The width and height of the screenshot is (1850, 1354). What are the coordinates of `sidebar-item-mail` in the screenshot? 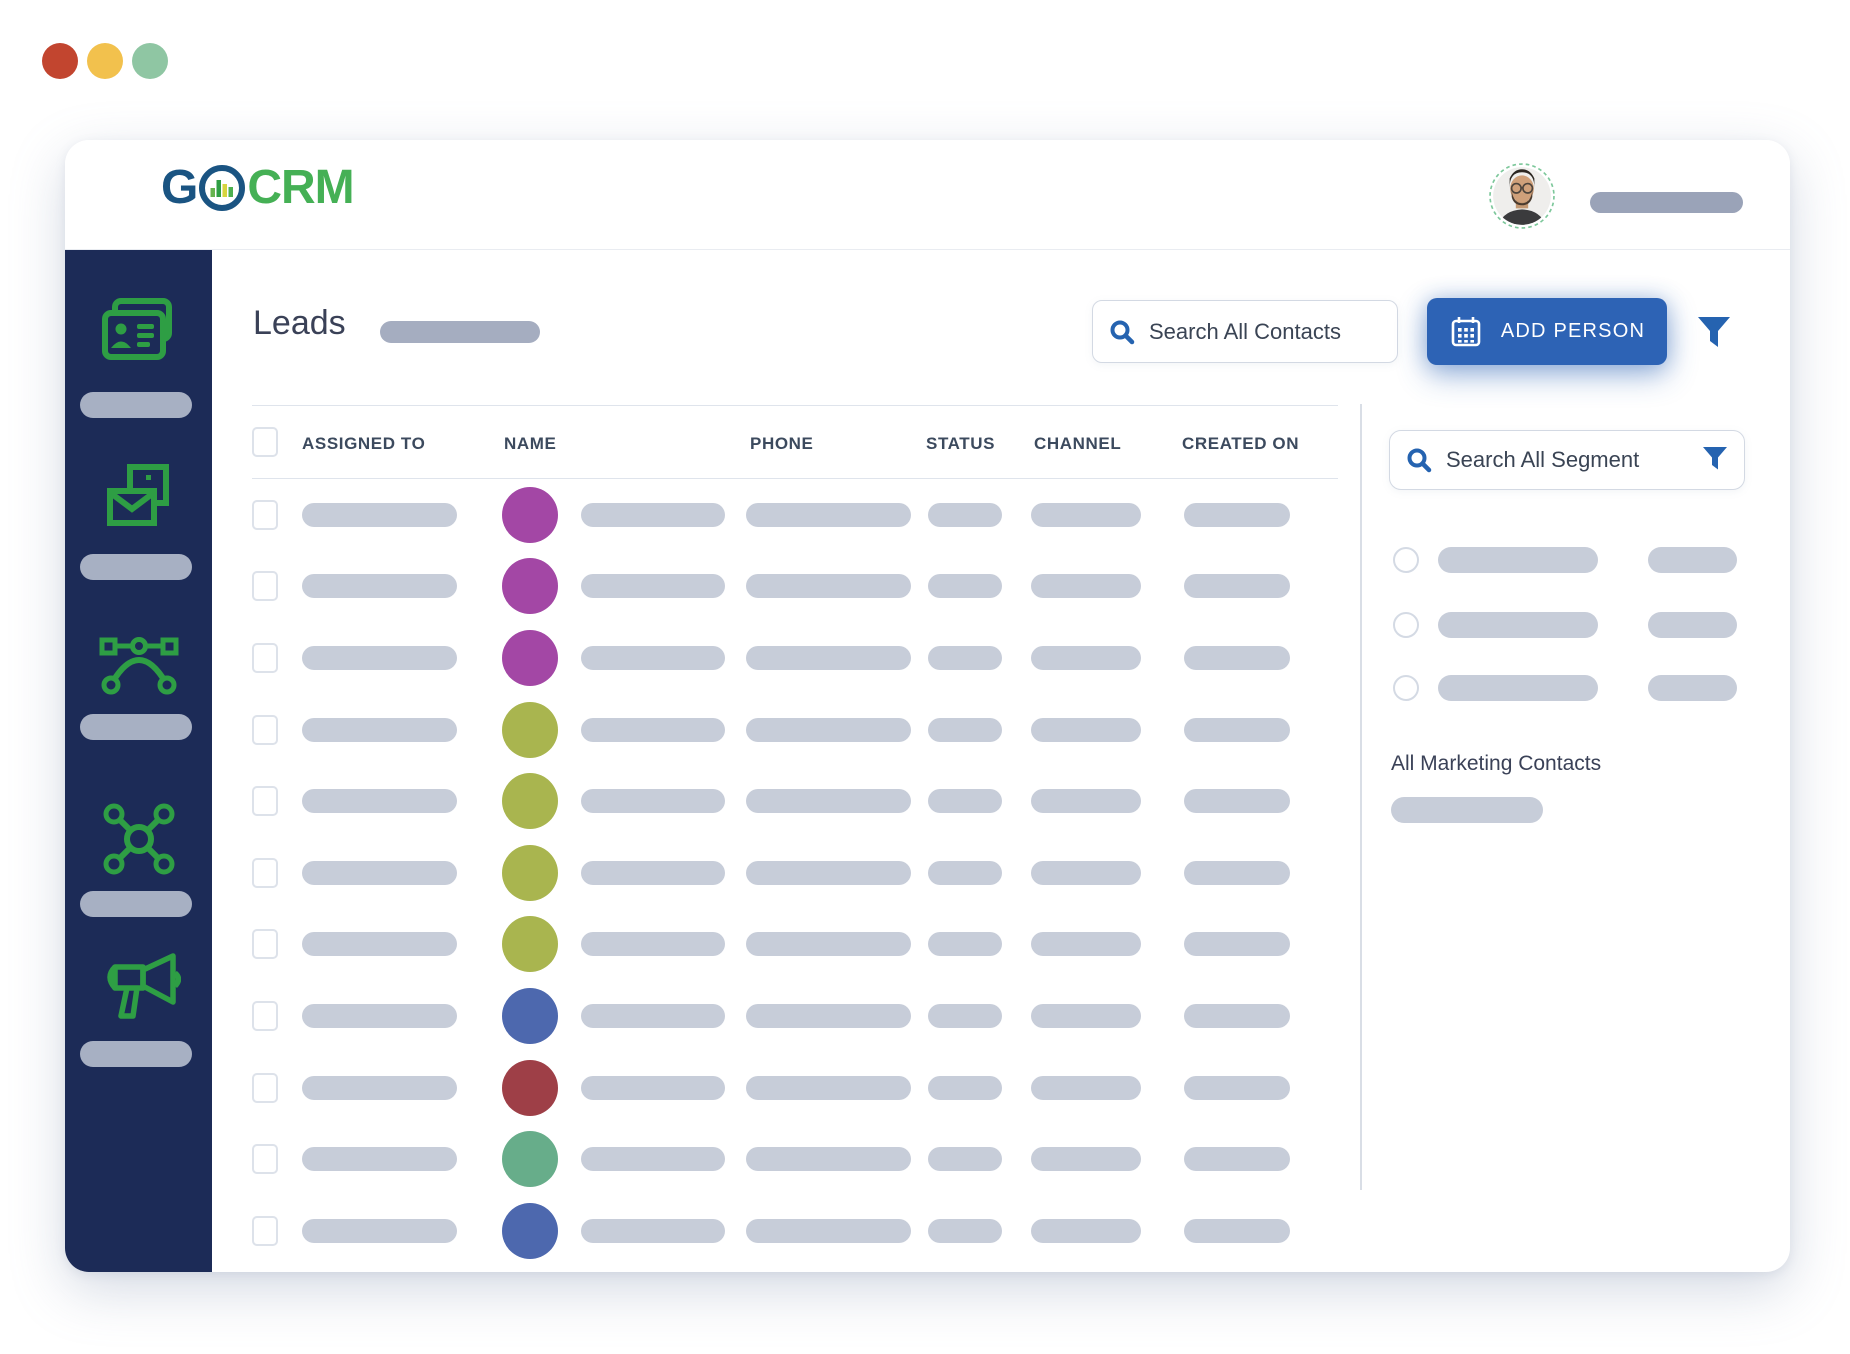 It's located at (138, 498).